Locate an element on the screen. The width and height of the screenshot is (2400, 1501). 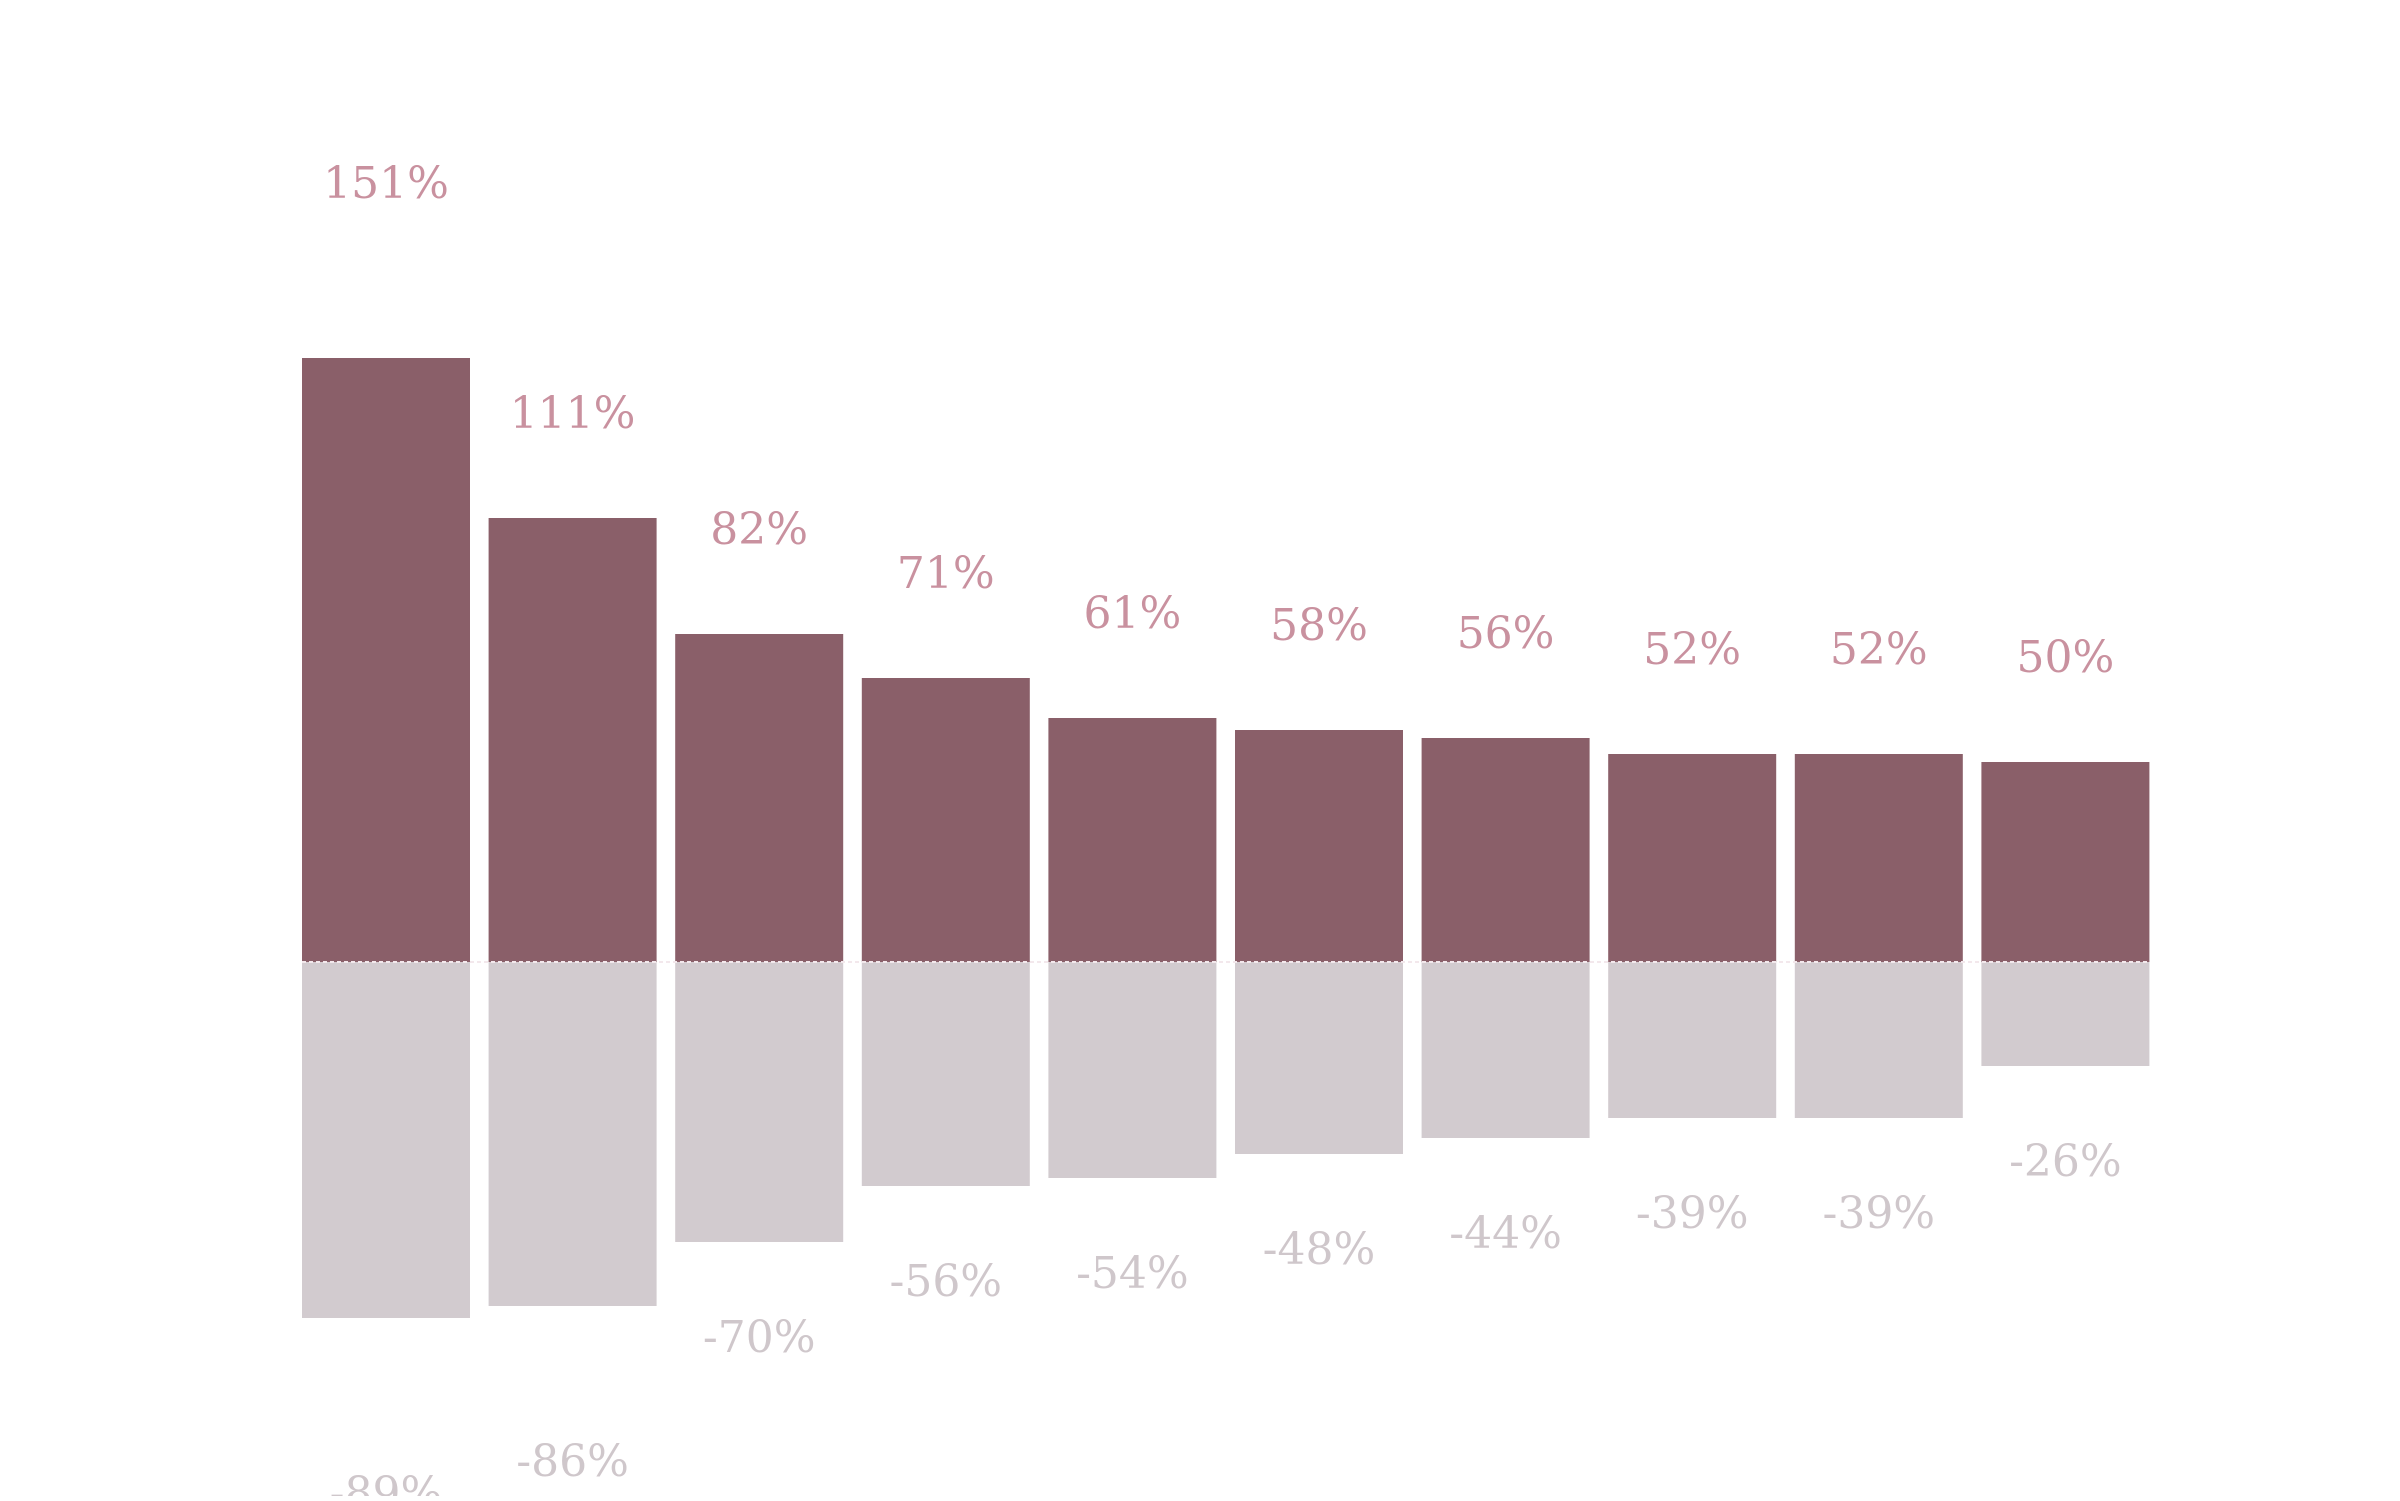
positive-value-label-10: 50% is located at coordinates (2066, 657).